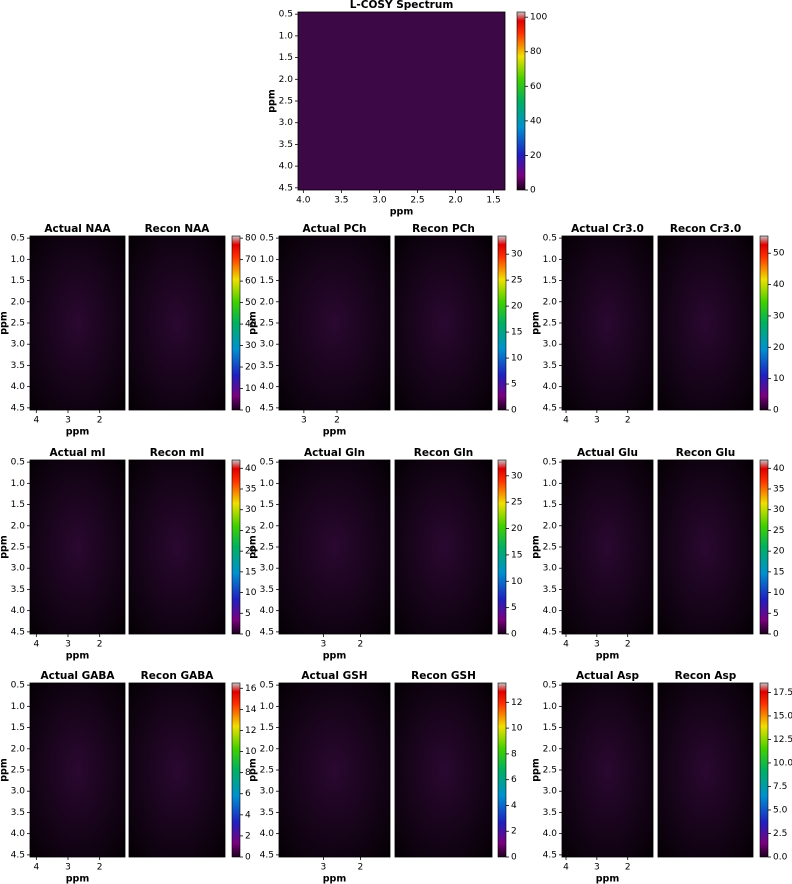  I want to click on colorbar-tick-label: 6, so click(248, 794).